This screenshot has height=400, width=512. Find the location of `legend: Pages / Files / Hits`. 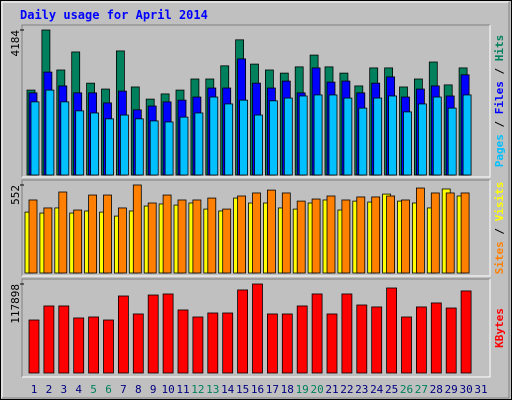

legend: Pages / Files / Hits is located at coordinates (499, 101).